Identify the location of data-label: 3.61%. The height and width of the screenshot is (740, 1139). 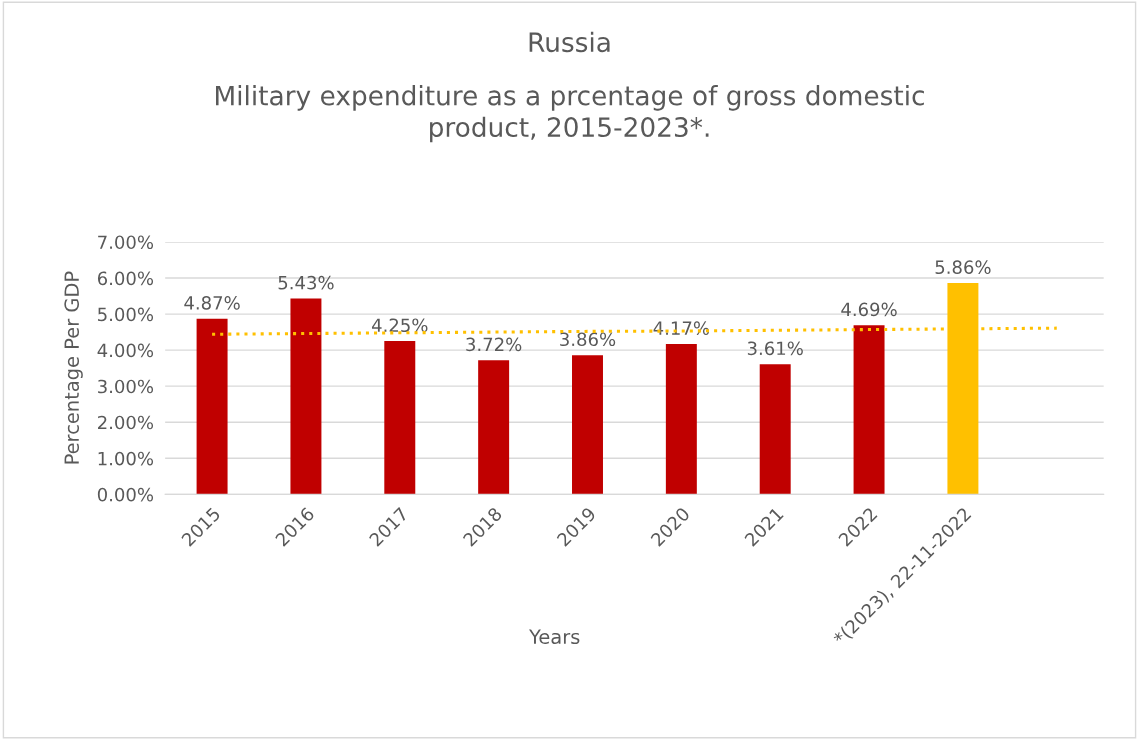
(775, 348).